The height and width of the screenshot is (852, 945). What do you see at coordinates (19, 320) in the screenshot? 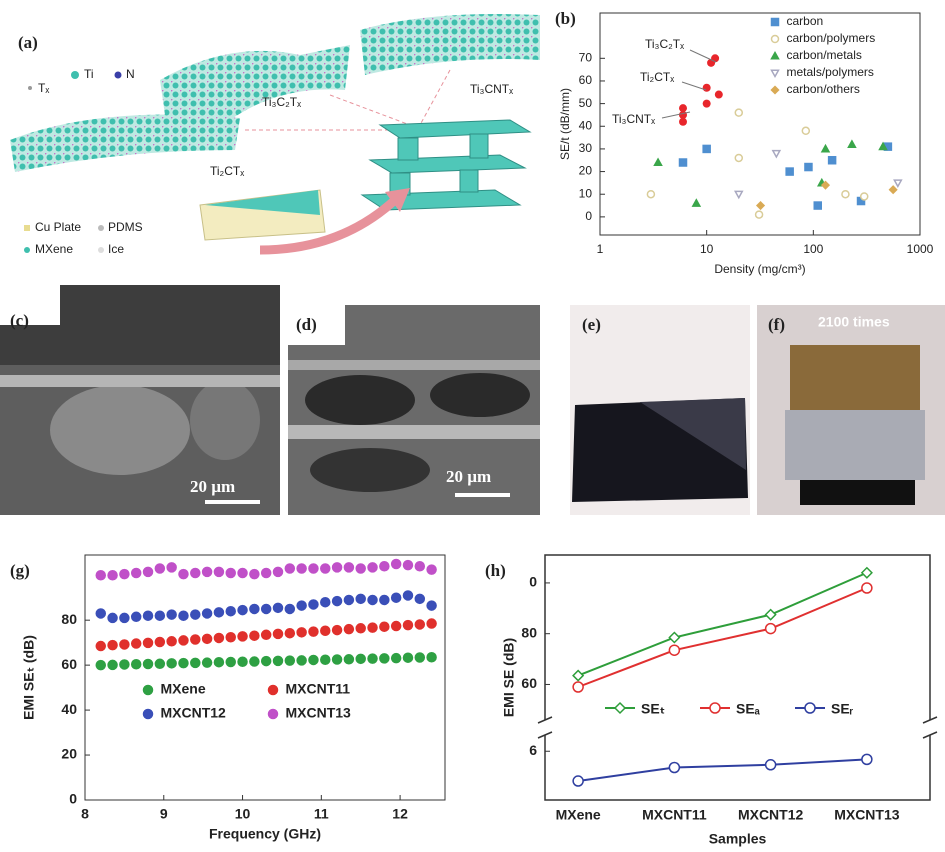
I see `panel-label: (c)` at bounding box center [19, 320].